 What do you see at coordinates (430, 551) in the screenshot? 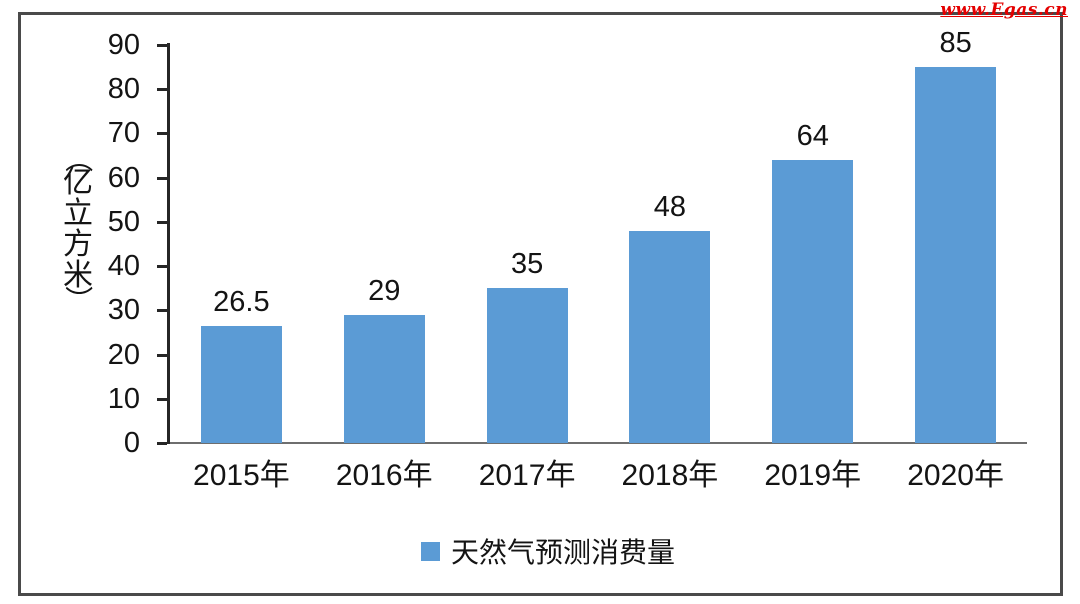
I see `legend-swatch-icon` at bounding box center [430, 551].